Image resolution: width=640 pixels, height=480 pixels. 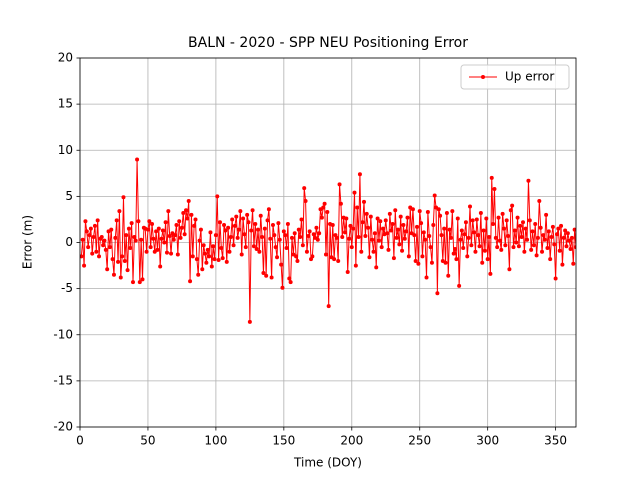 What do you see at coordinates (65, 58) in the screenshot?
I see `y-tick-label: 20` at bounding box center [65, 58].